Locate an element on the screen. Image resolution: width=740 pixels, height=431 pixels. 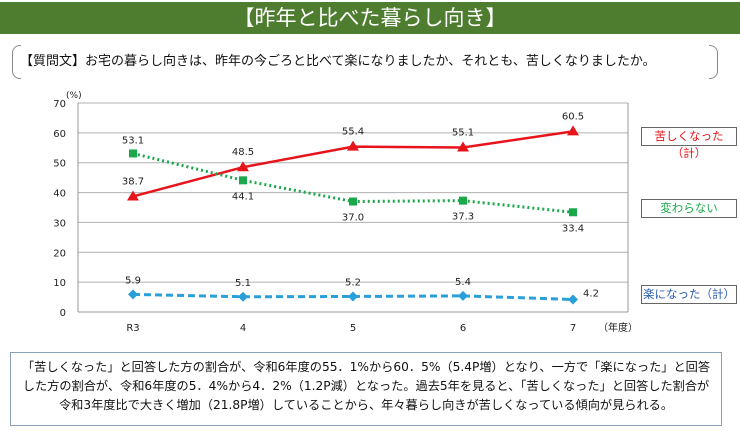
data-label: 4.2 is located at coordinates (591, 293).